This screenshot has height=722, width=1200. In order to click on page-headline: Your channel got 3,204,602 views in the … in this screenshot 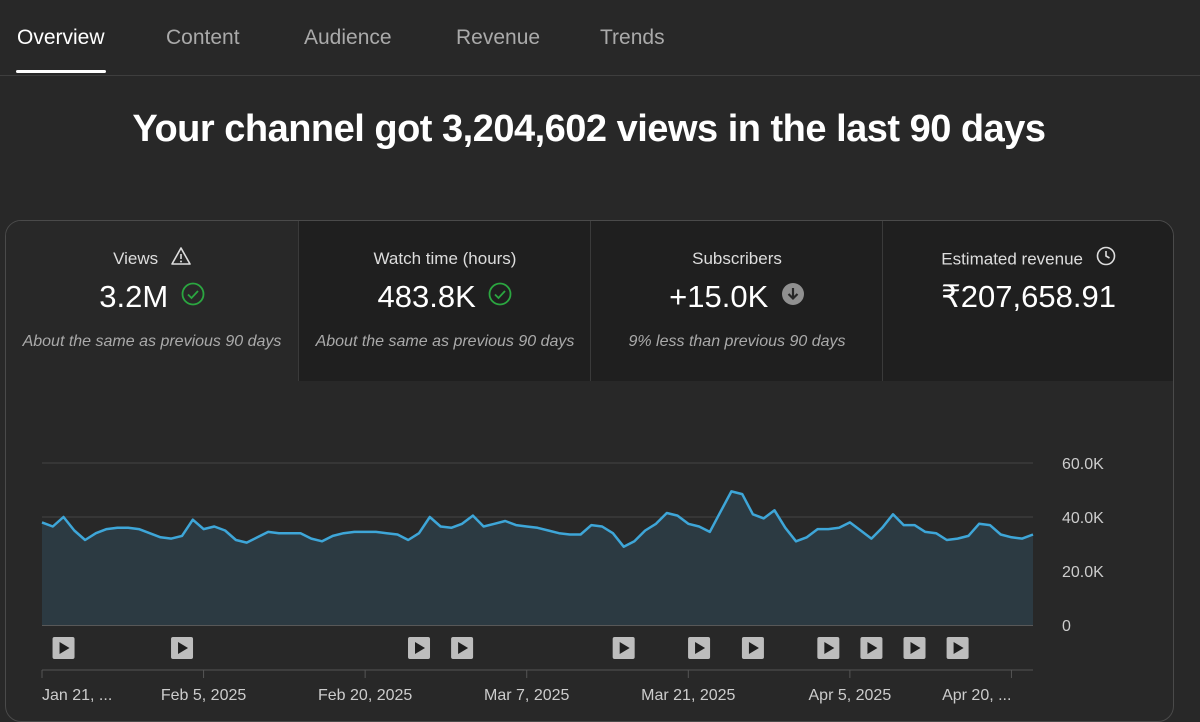, I will do `click(589, 129)`.